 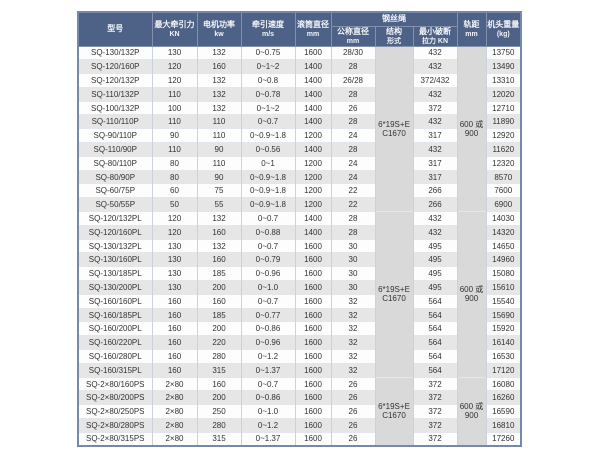 What do you see at coordinates (115, 29) in the screenshot?
I see `col-header-model-label: 型号` at bounding box center [115, 29].